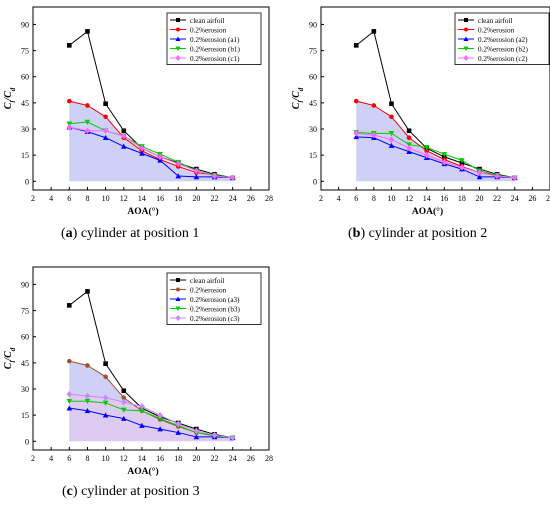  Describe the element at coordinates (215, 49) in the screenshot. I see `legend-label: 0.2%erosion (b1)` at that location.